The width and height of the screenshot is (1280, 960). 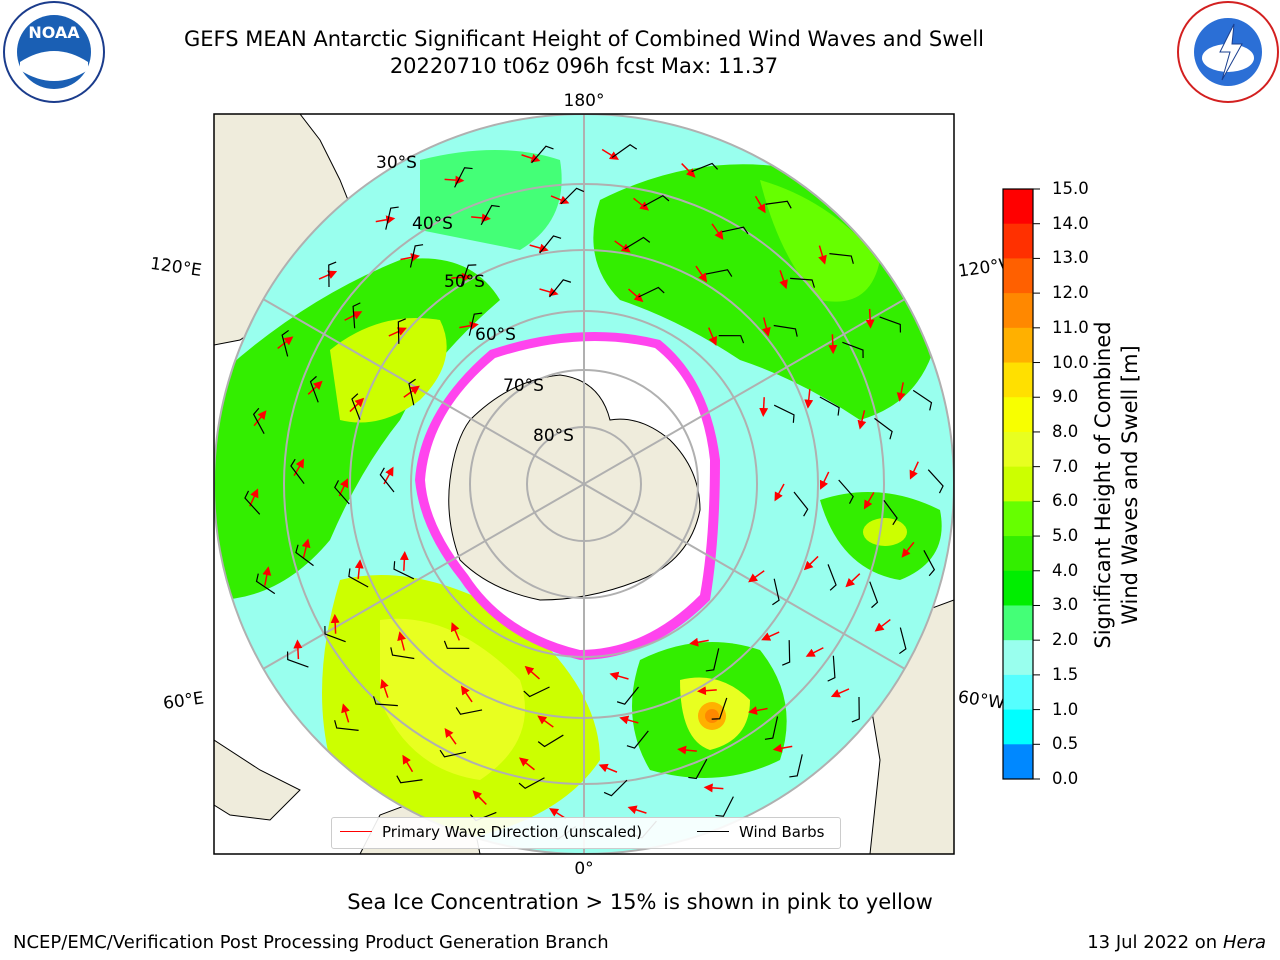 I want to click on lat-label-40s: 40°S, so click(x=432, y=224).